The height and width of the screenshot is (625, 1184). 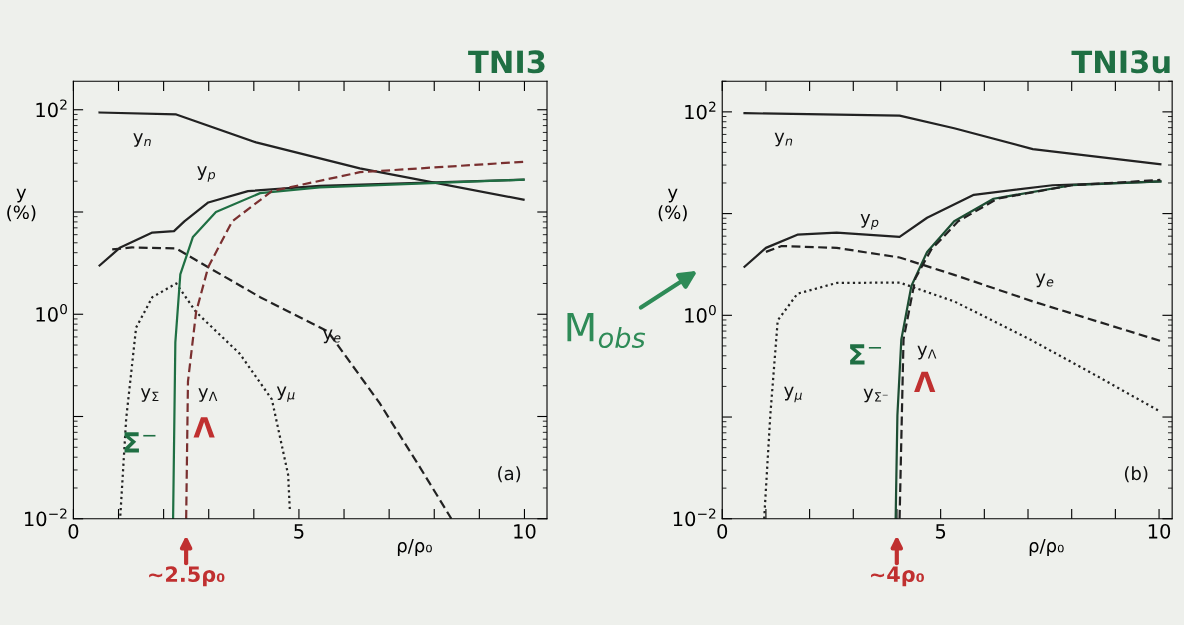 I want to click on text: ~2.5ρ₀, so click(x=187, y=576).